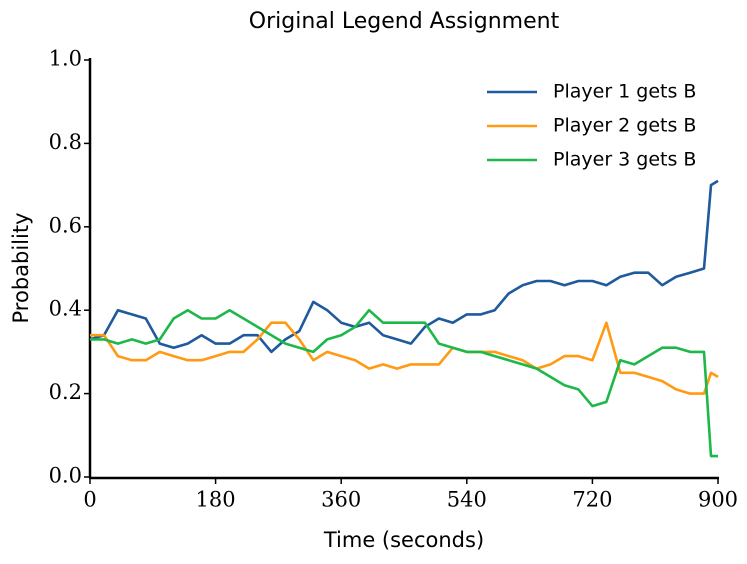 This screenshot has width=747, height=564. What do you see at coordinates (624, 126) in the screenshot?
I see `legend-label: Player 2 gets B` at bounding box center [624, 126].